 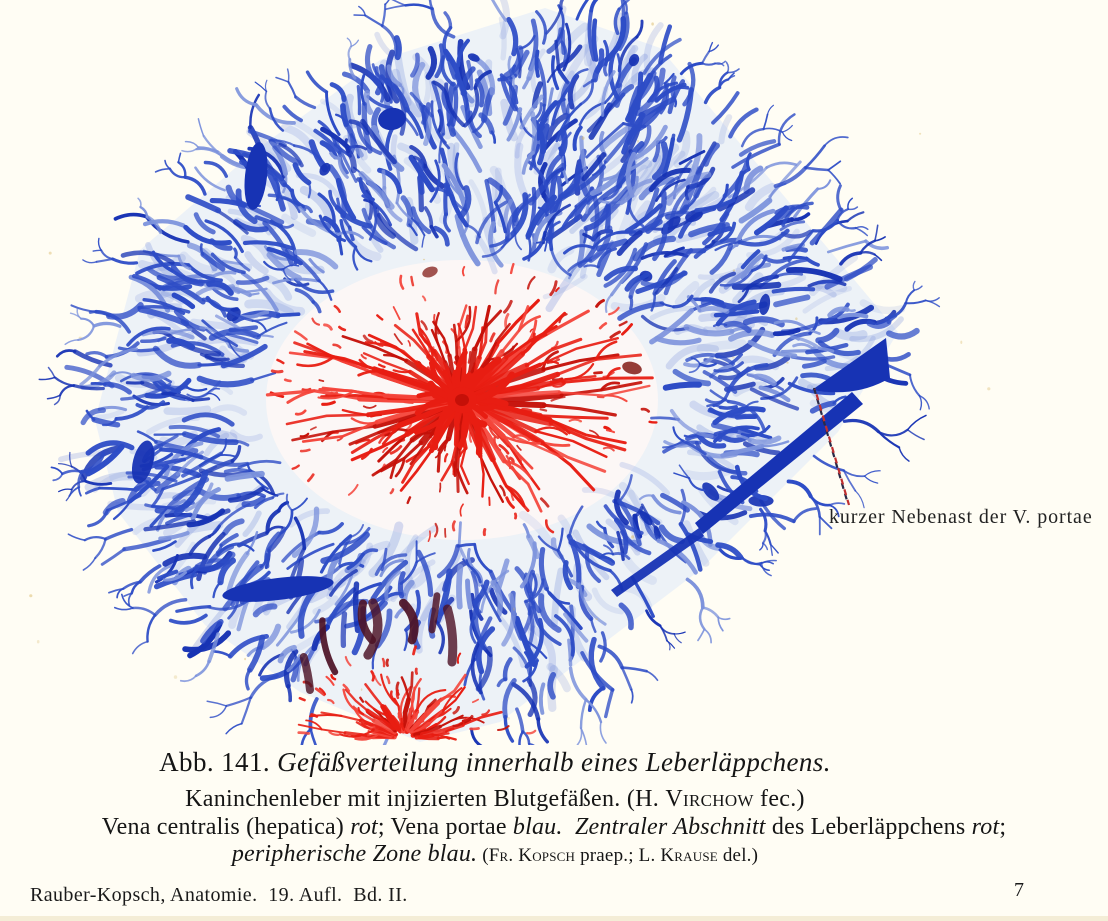 What do you see at coordinates (670, 827) in the screenshot?
I see `caption-segment: Zentraler Abschnitt` at bounding box center [670, 827].